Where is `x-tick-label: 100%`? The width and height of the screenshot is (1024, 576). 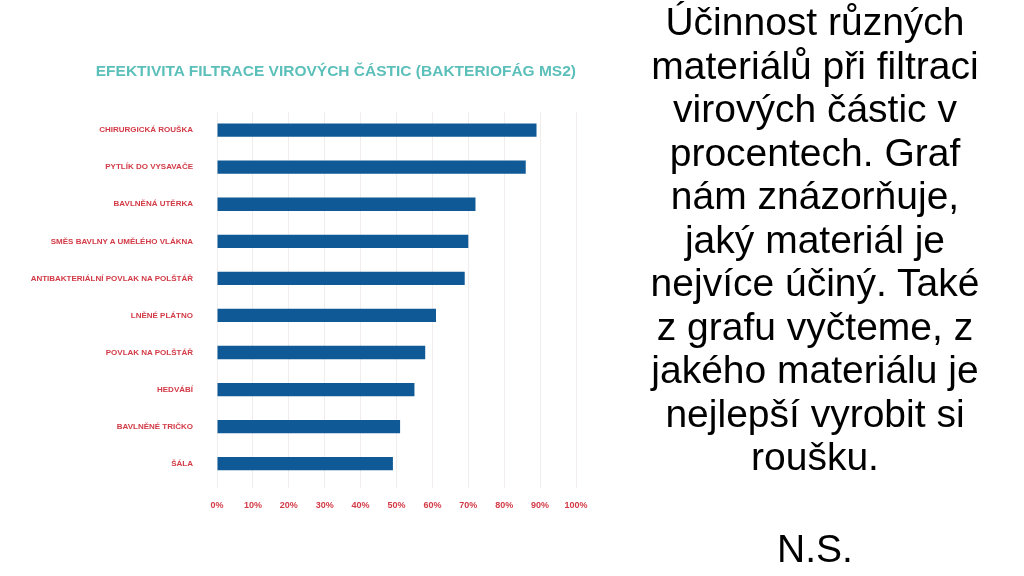
x-tick-label: 100% is located at coordinates (576, 505).